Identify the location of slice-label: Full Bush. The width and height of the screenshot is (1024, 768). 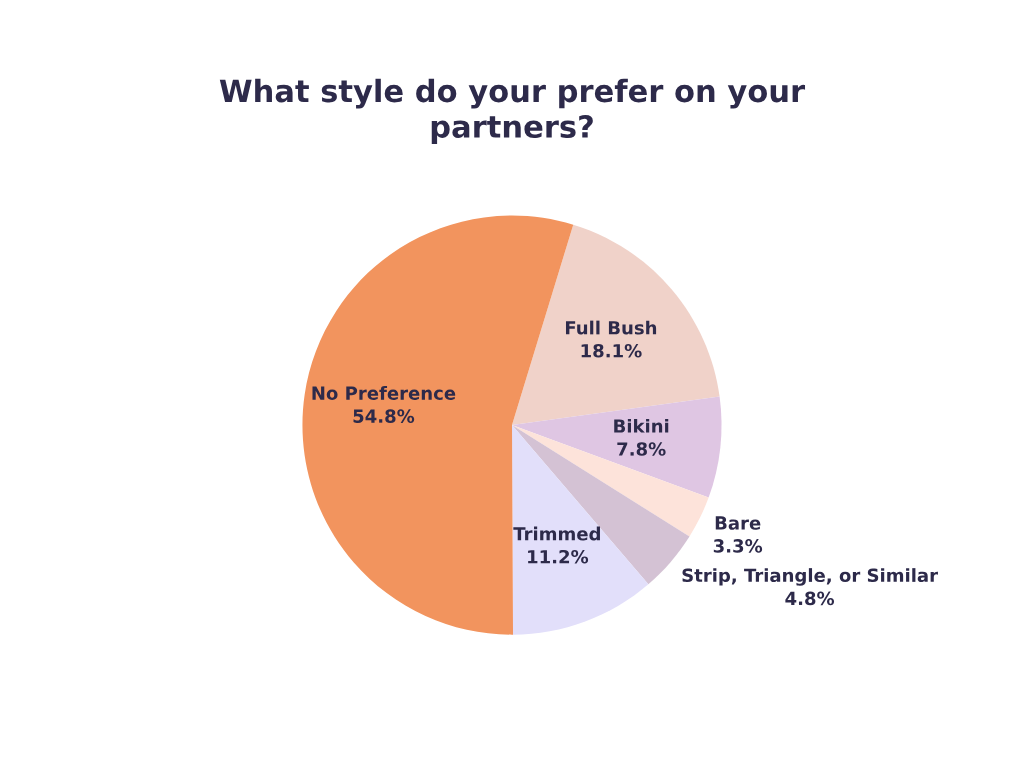
(611, 327).